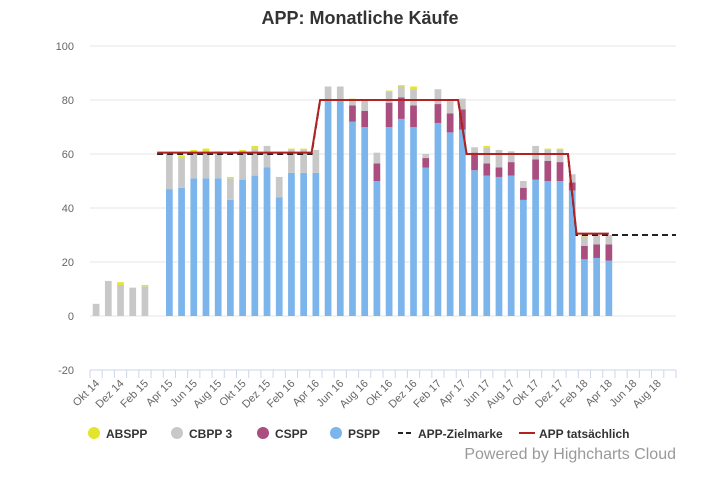  Describe the element at coordinates (65, 209) in the screenshot. I see `y-axis: -20 0 20 40 60 80 100` at that location.